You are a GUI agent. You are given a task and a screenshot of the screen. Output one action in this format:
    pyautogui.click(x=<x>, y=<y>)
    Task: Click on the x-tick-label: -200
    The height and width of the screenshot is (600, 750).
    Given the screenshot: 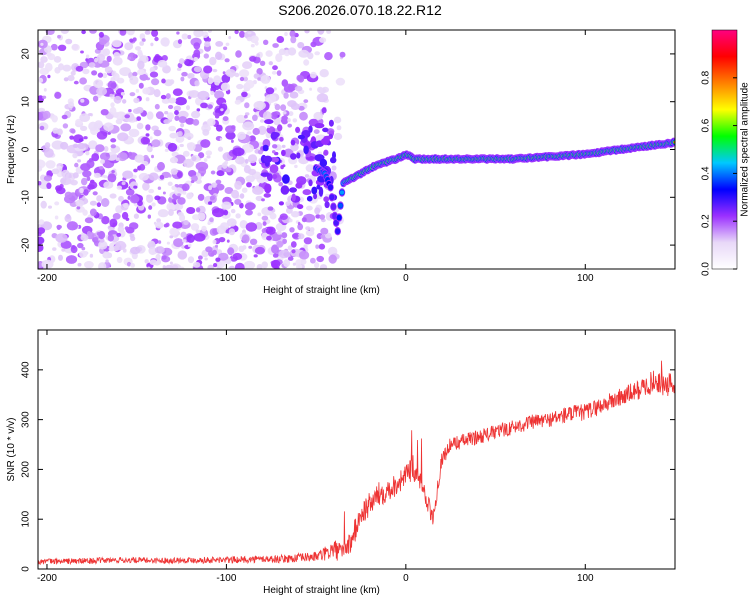 What is the action you would take?
    pyautogui.click(x=47, y=578)
    